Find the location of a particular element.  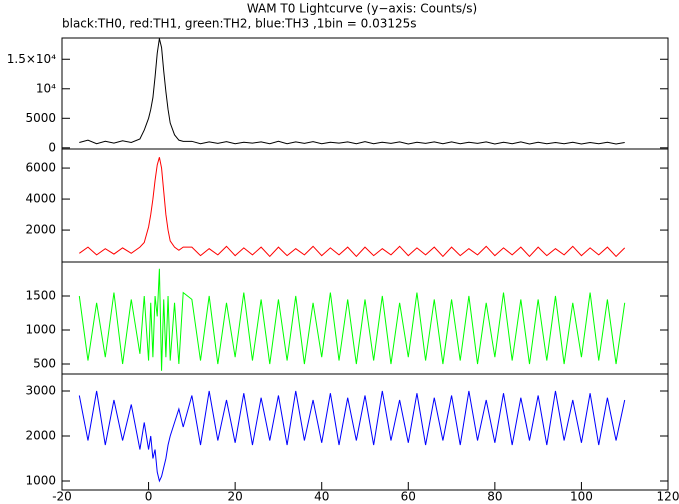

x-tick-label: -20 is located at coordinates (62, 497).